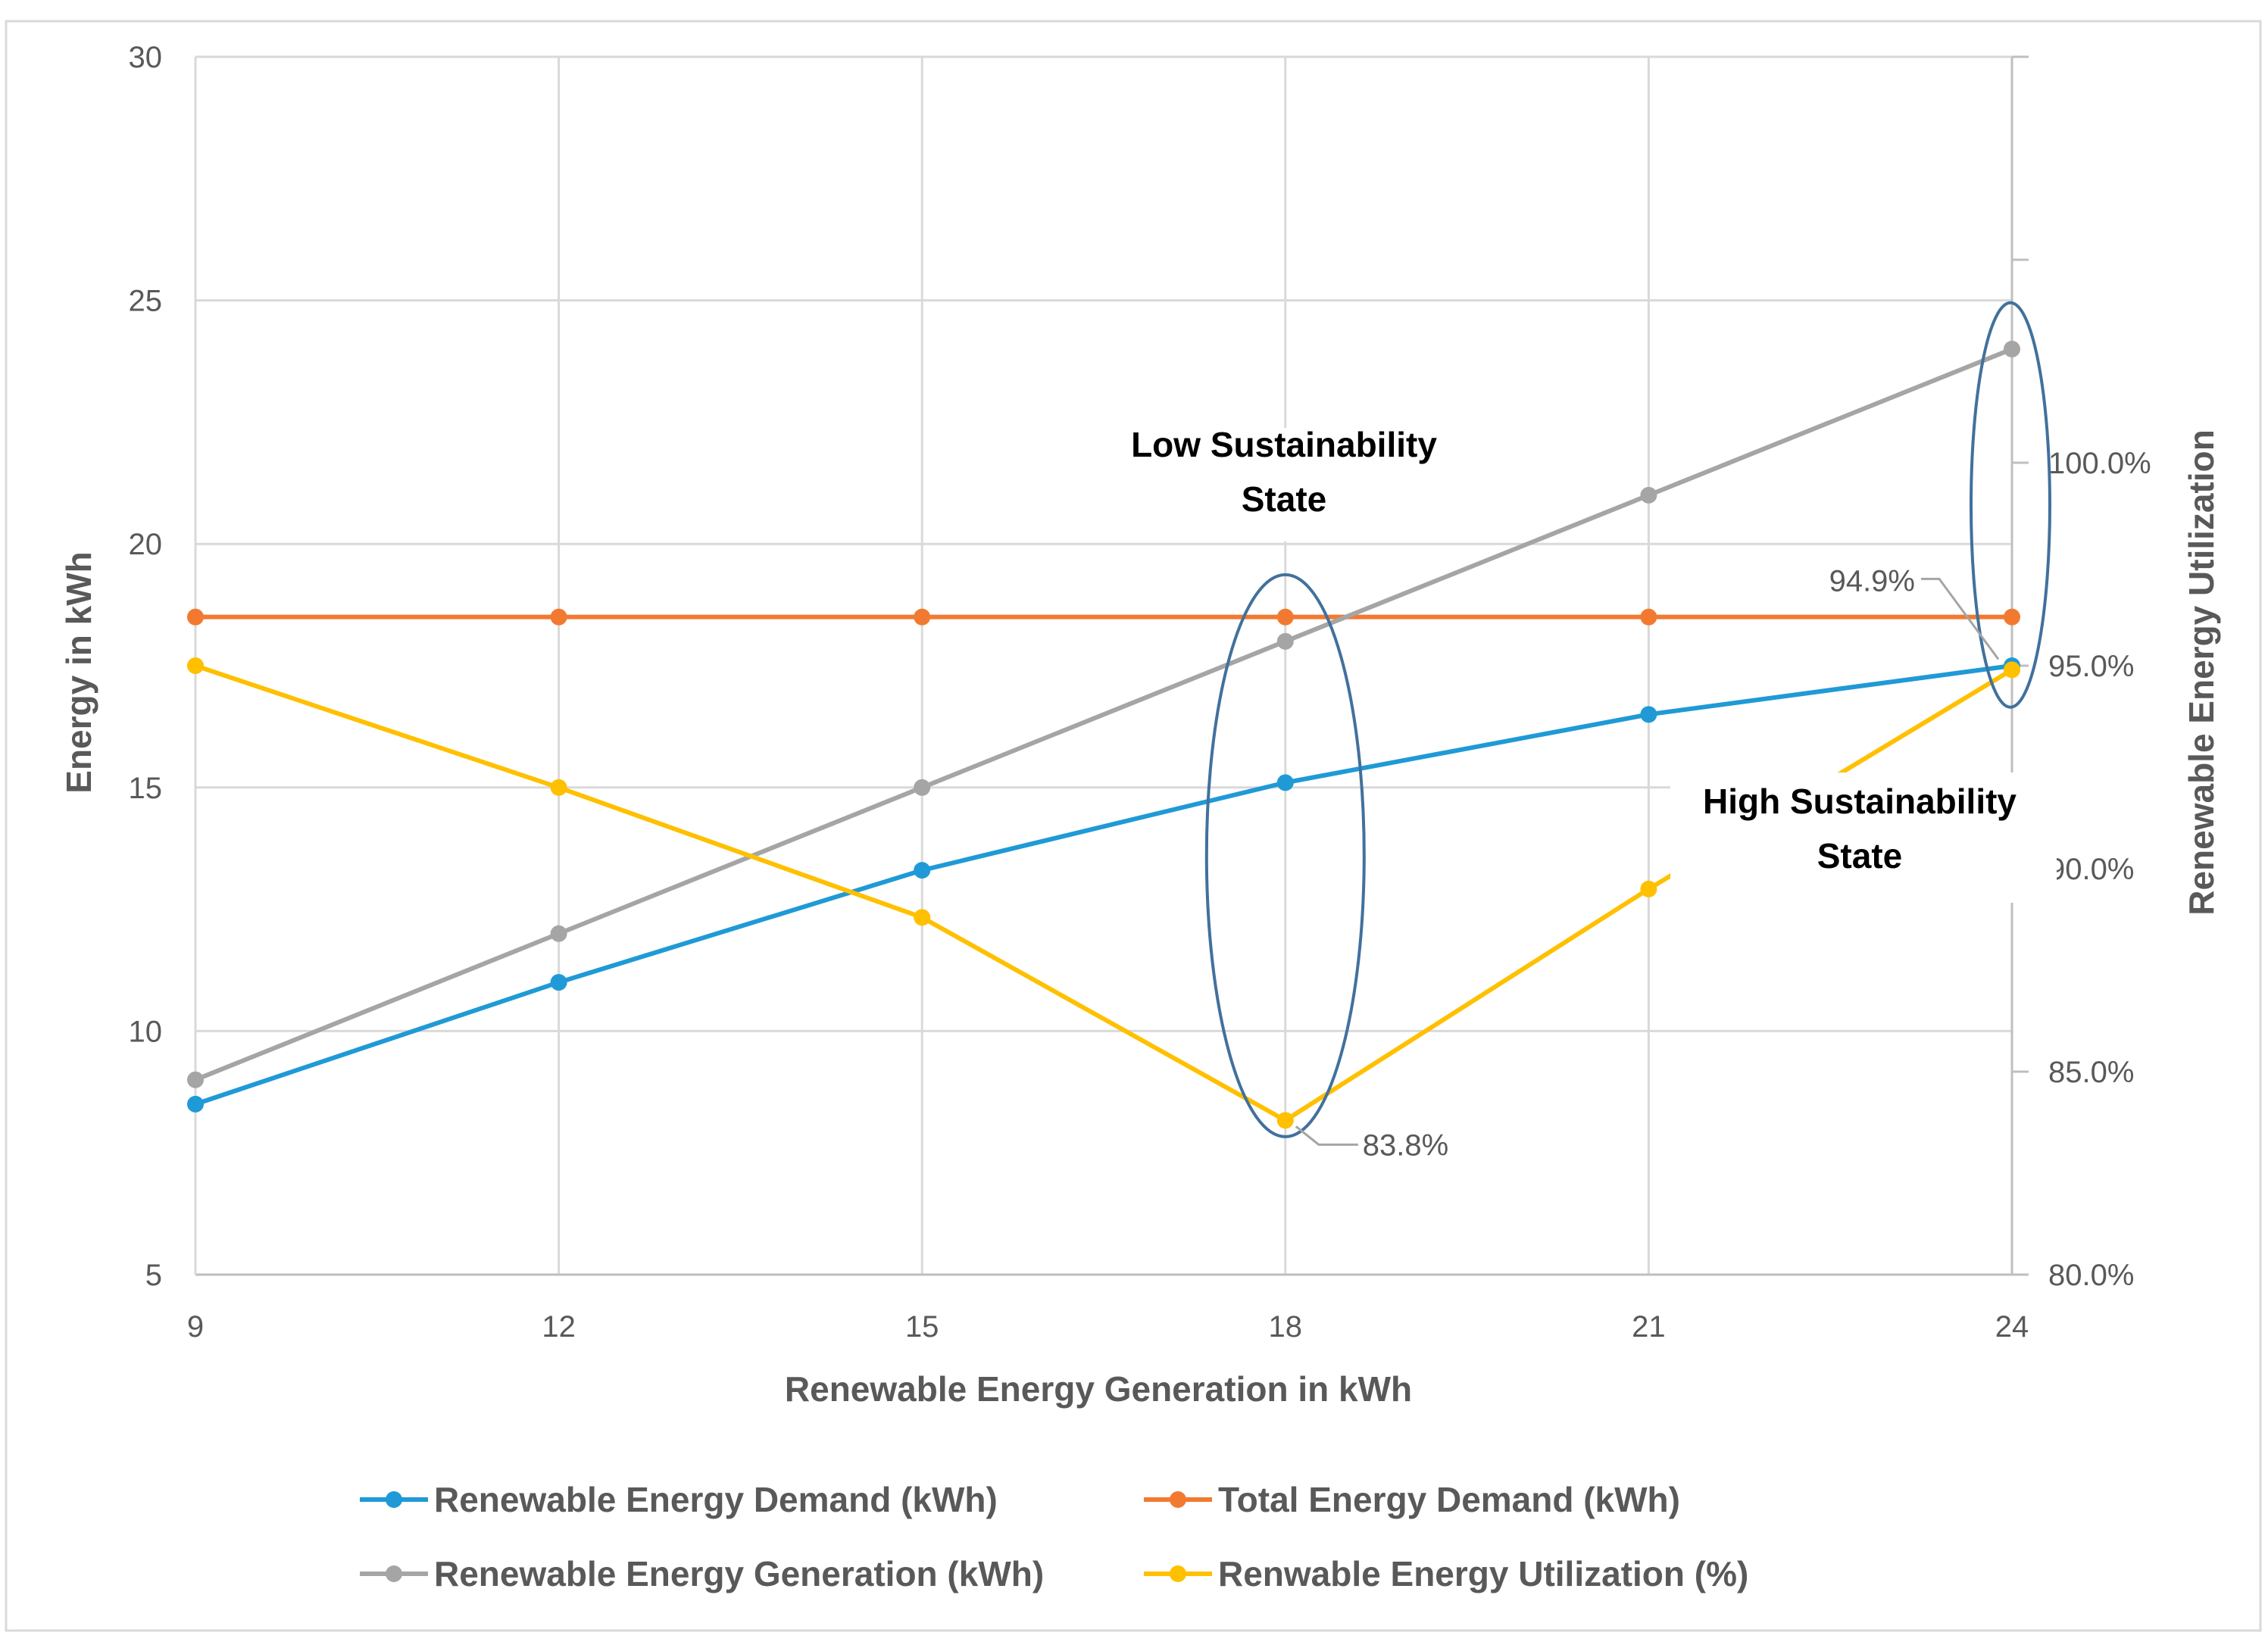 This screenshot has height=1648, width=2268. Describe the element at coordinates (1649, 1327) in the screenshot. I see `x-tick-label: 21` at that location.